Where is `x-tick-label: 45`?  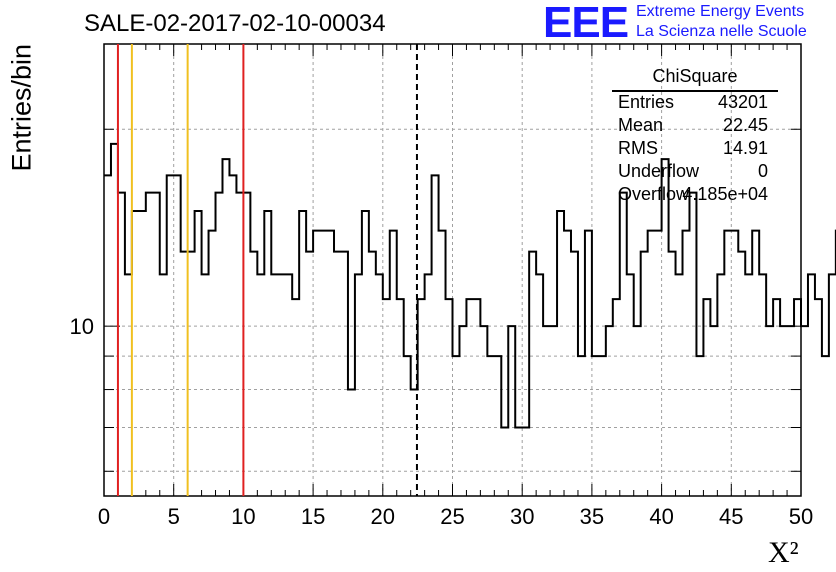
x-tick-label: 45 is located at coordinates (731, 516).